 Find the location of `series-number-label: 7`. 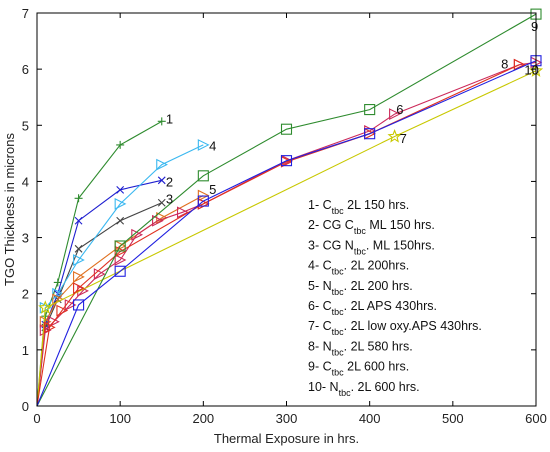

series-number-label: 7 is located at coordinates (403, 138).